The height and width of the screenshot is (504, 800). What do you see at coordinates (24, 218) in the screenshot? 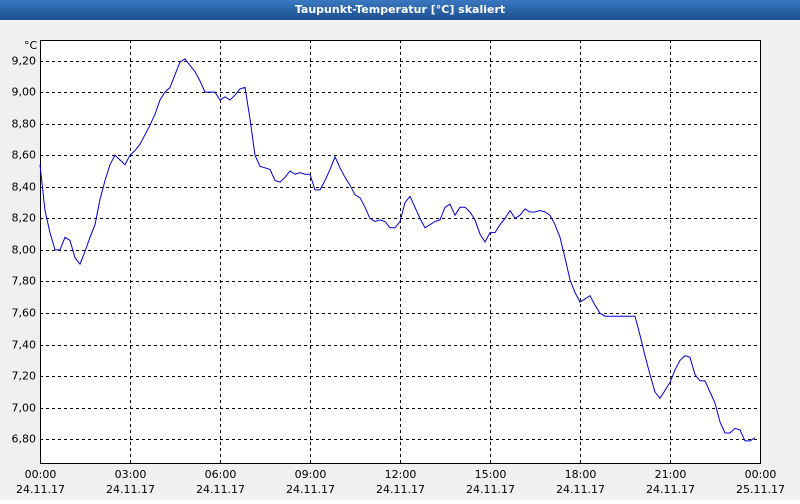
I see `y-tick-label: 8,20` at bounding box center [24, 218].